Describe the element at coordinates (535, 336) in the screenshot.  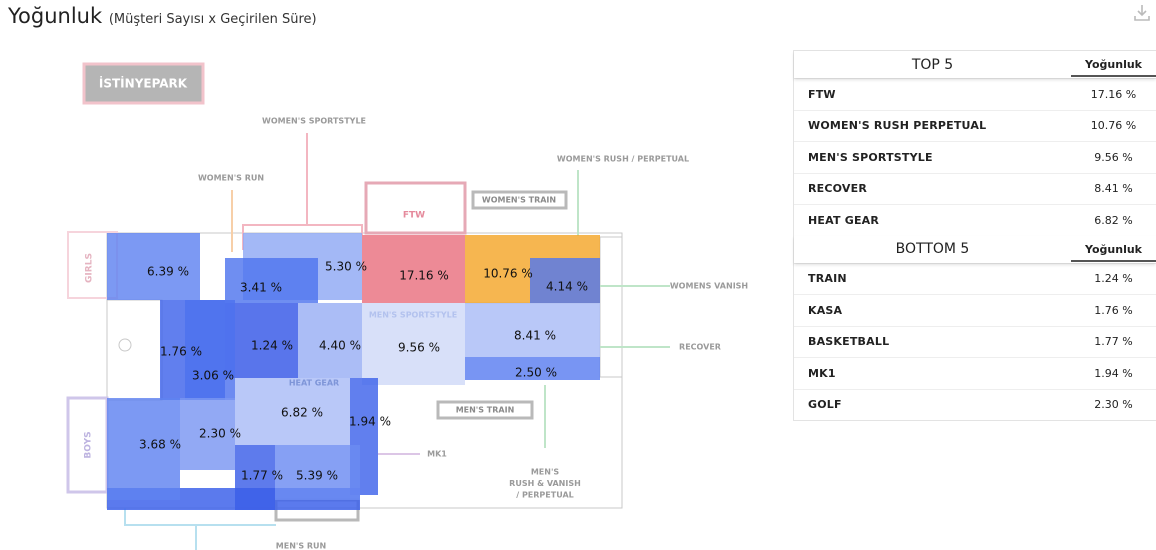
I see `heat-value: 8.41 %` at that location.